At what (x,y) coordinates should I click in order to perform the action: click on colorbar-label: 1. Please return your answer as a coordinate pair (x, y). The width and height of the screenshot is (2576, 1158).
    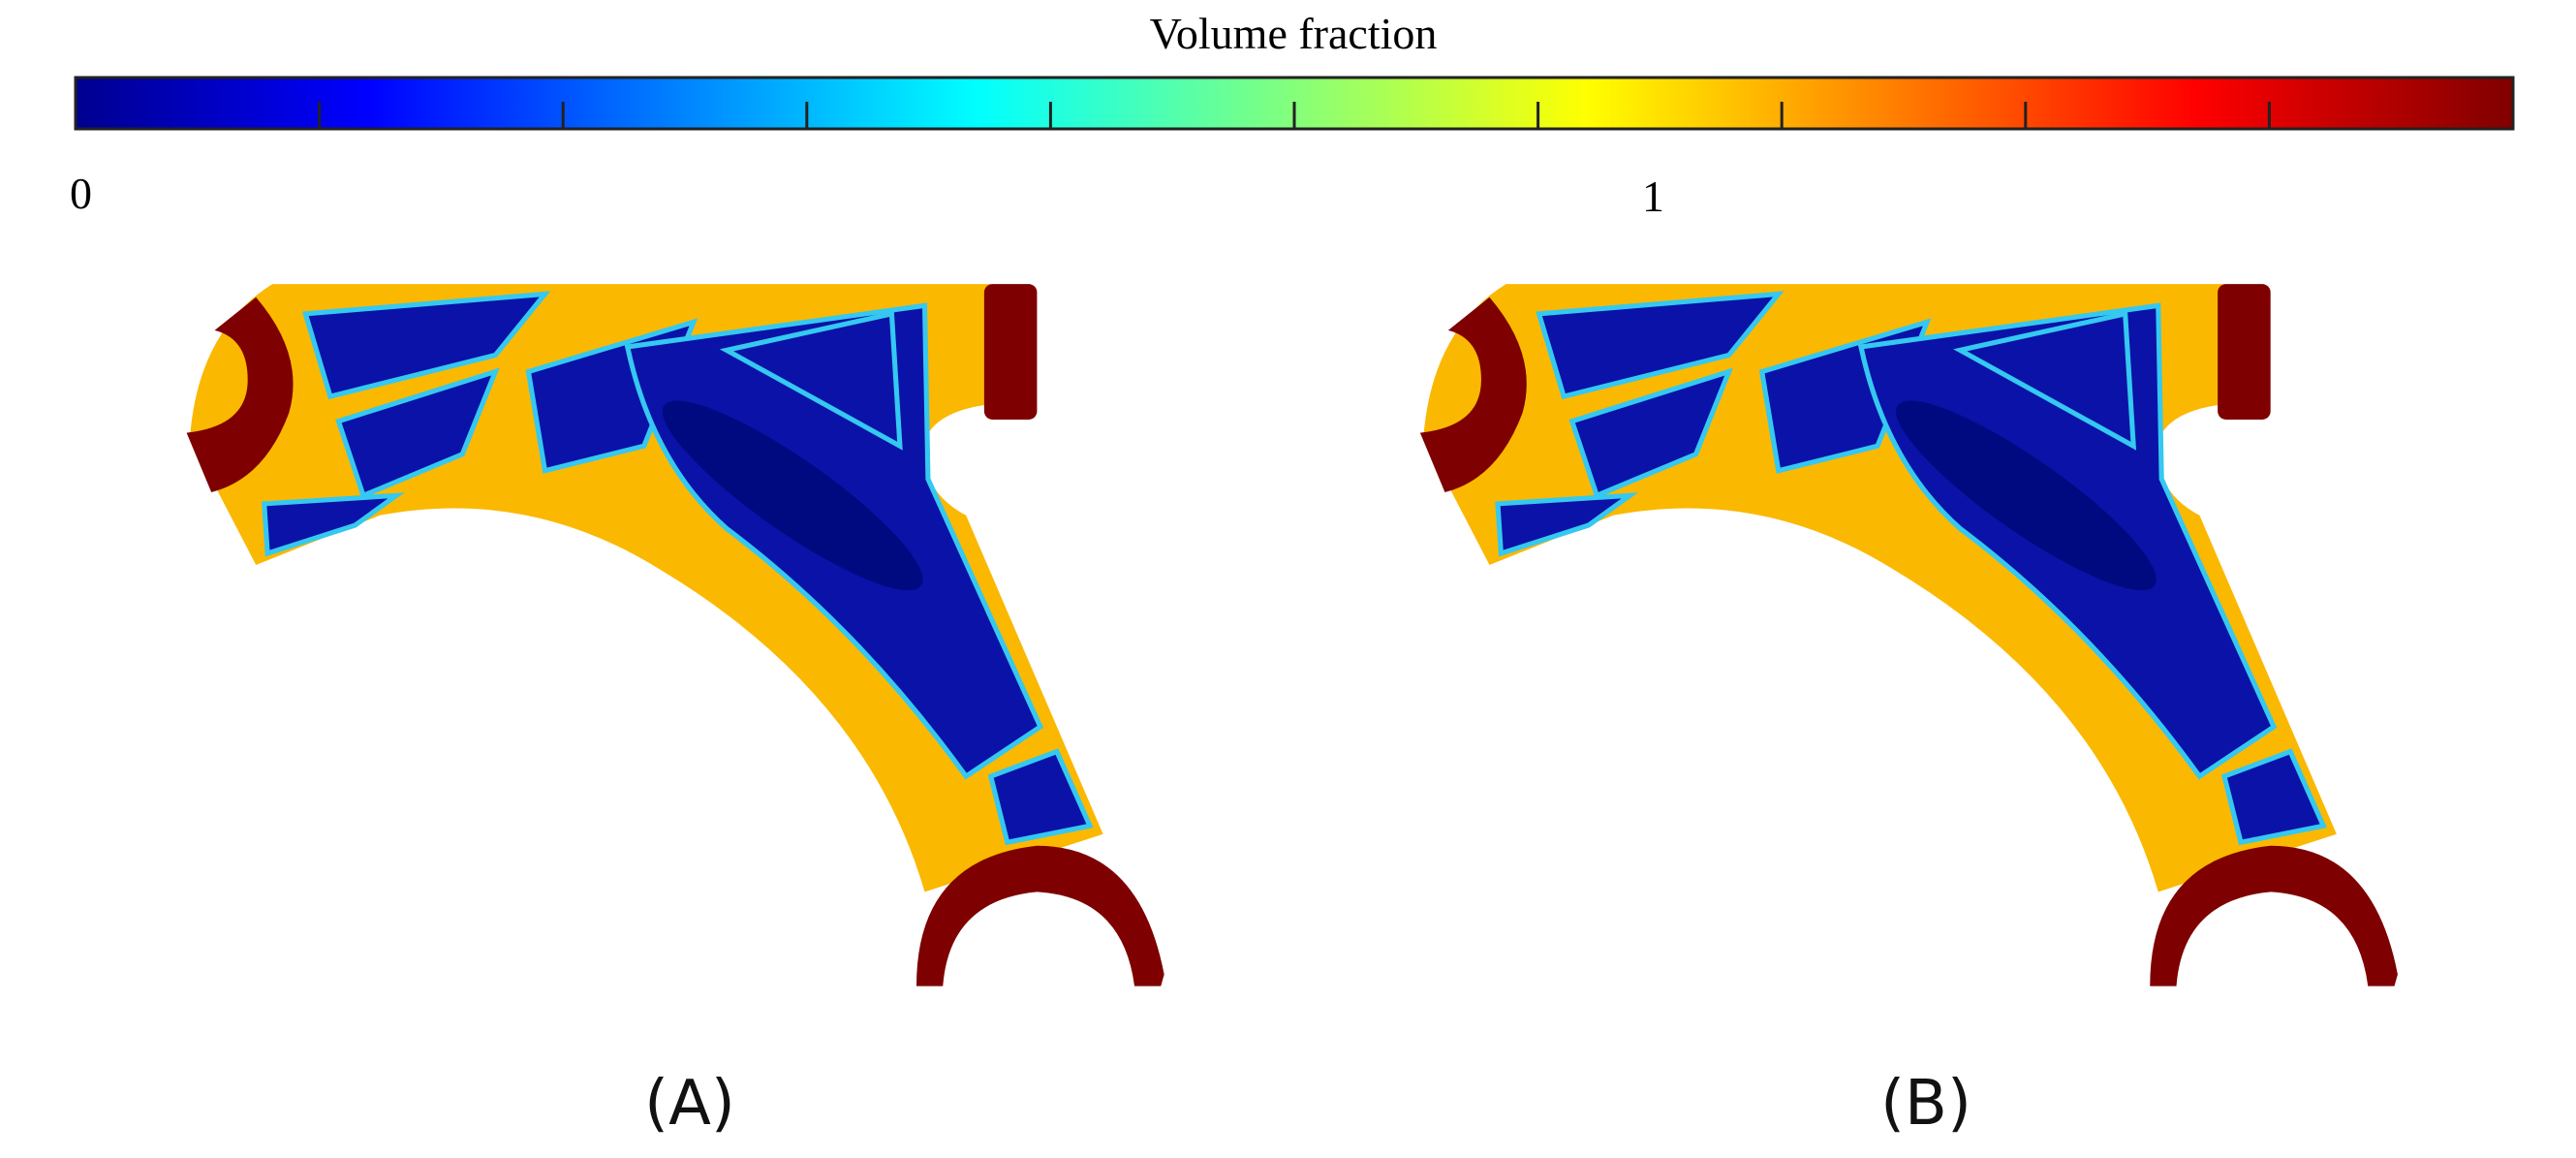
    Looking at the image, I should click on (1653, 196).